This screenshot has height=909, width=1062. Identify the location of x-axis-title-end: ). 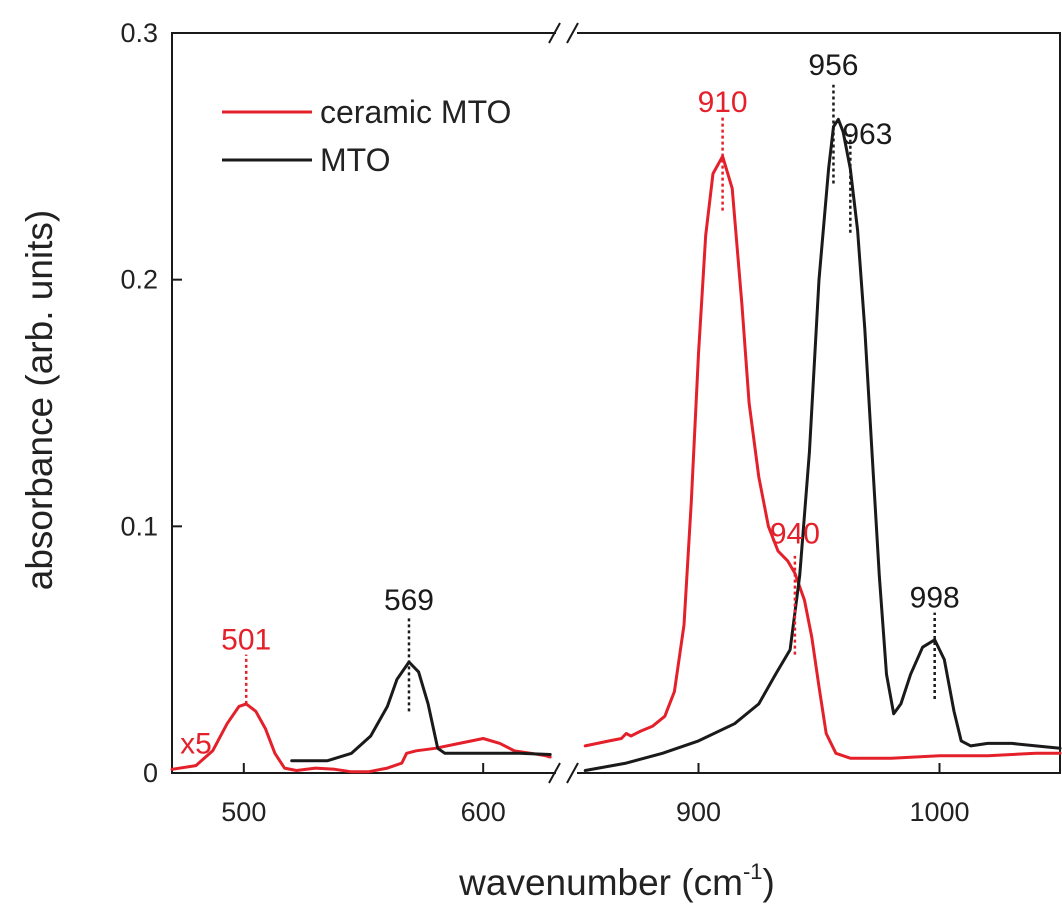
(769, 882).